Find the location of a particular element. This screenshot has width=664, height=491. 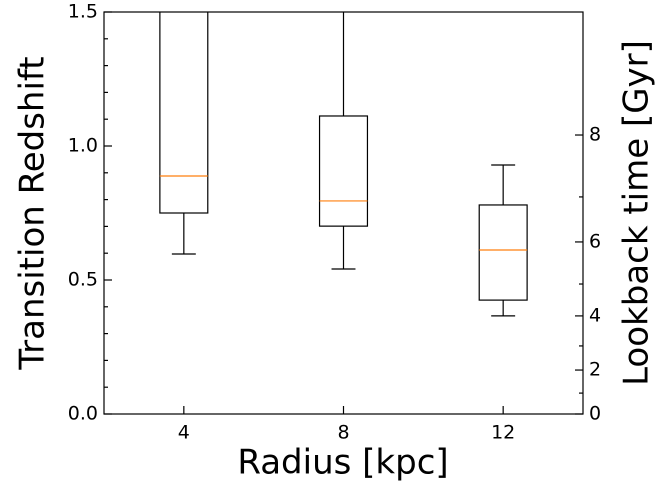

y-tick-label: 1.5 is located at coordinates (83, 12).